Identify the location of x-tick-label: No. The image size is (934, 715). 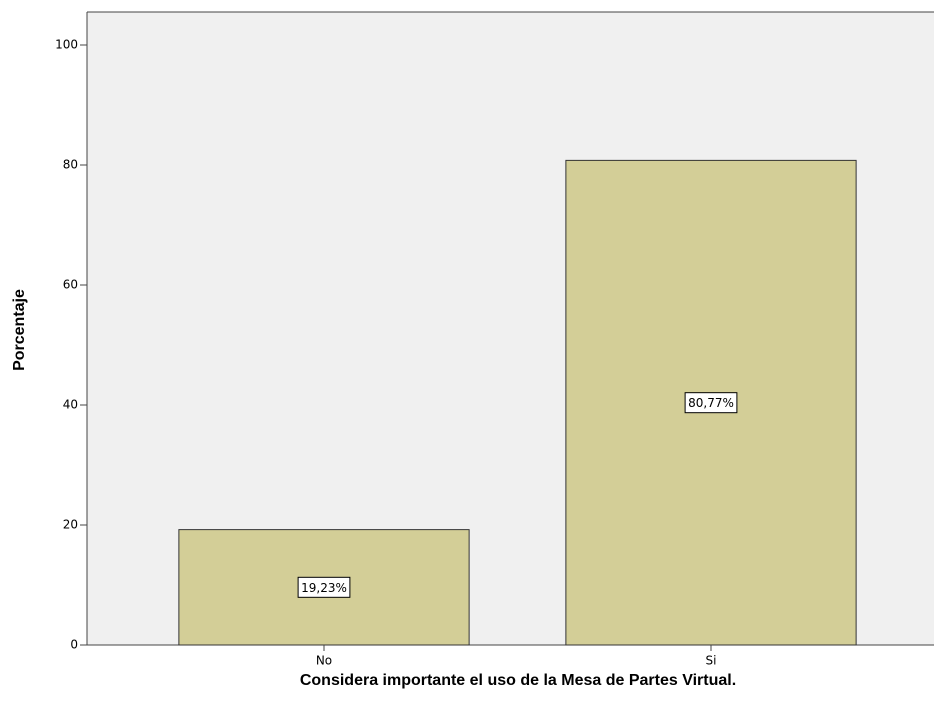
(324, 661).